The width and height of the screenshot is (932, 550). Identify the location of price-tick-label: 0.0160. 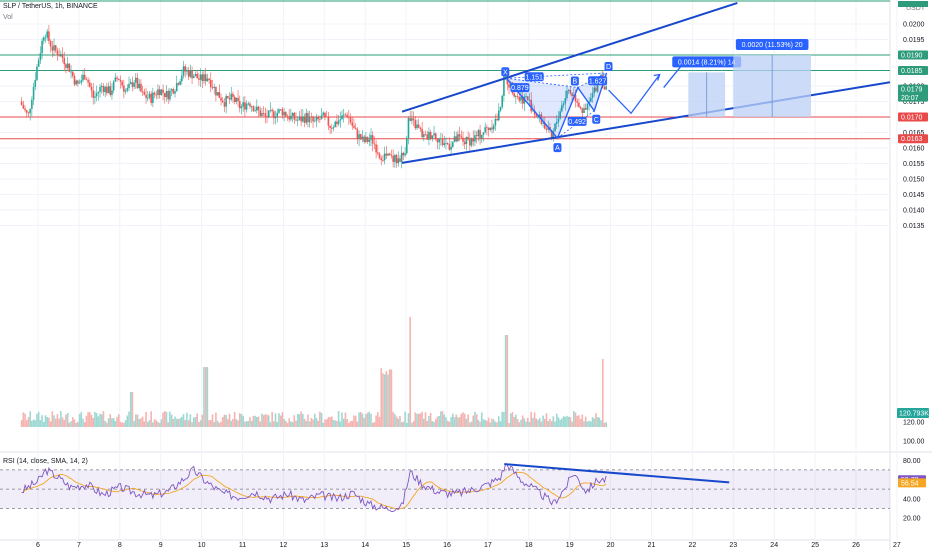
(914, 149).